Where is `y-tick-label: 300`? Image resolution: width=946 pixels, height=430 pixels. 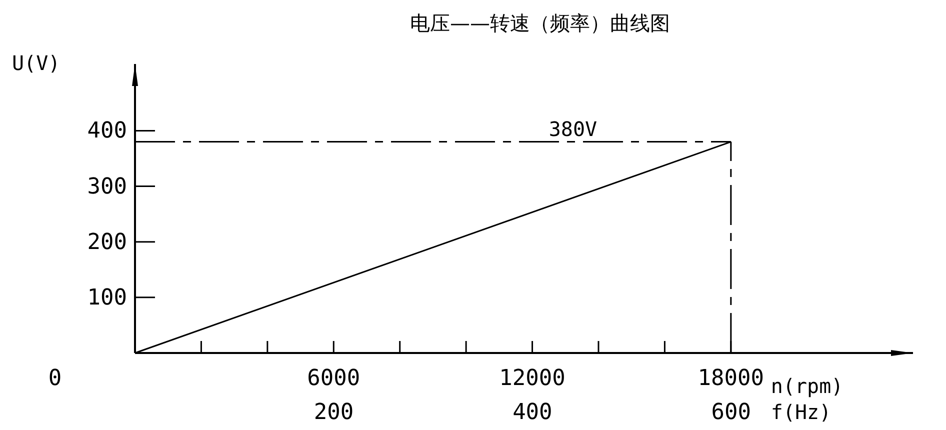 y-tick-label: 300 is located at coordinates (107, 187).